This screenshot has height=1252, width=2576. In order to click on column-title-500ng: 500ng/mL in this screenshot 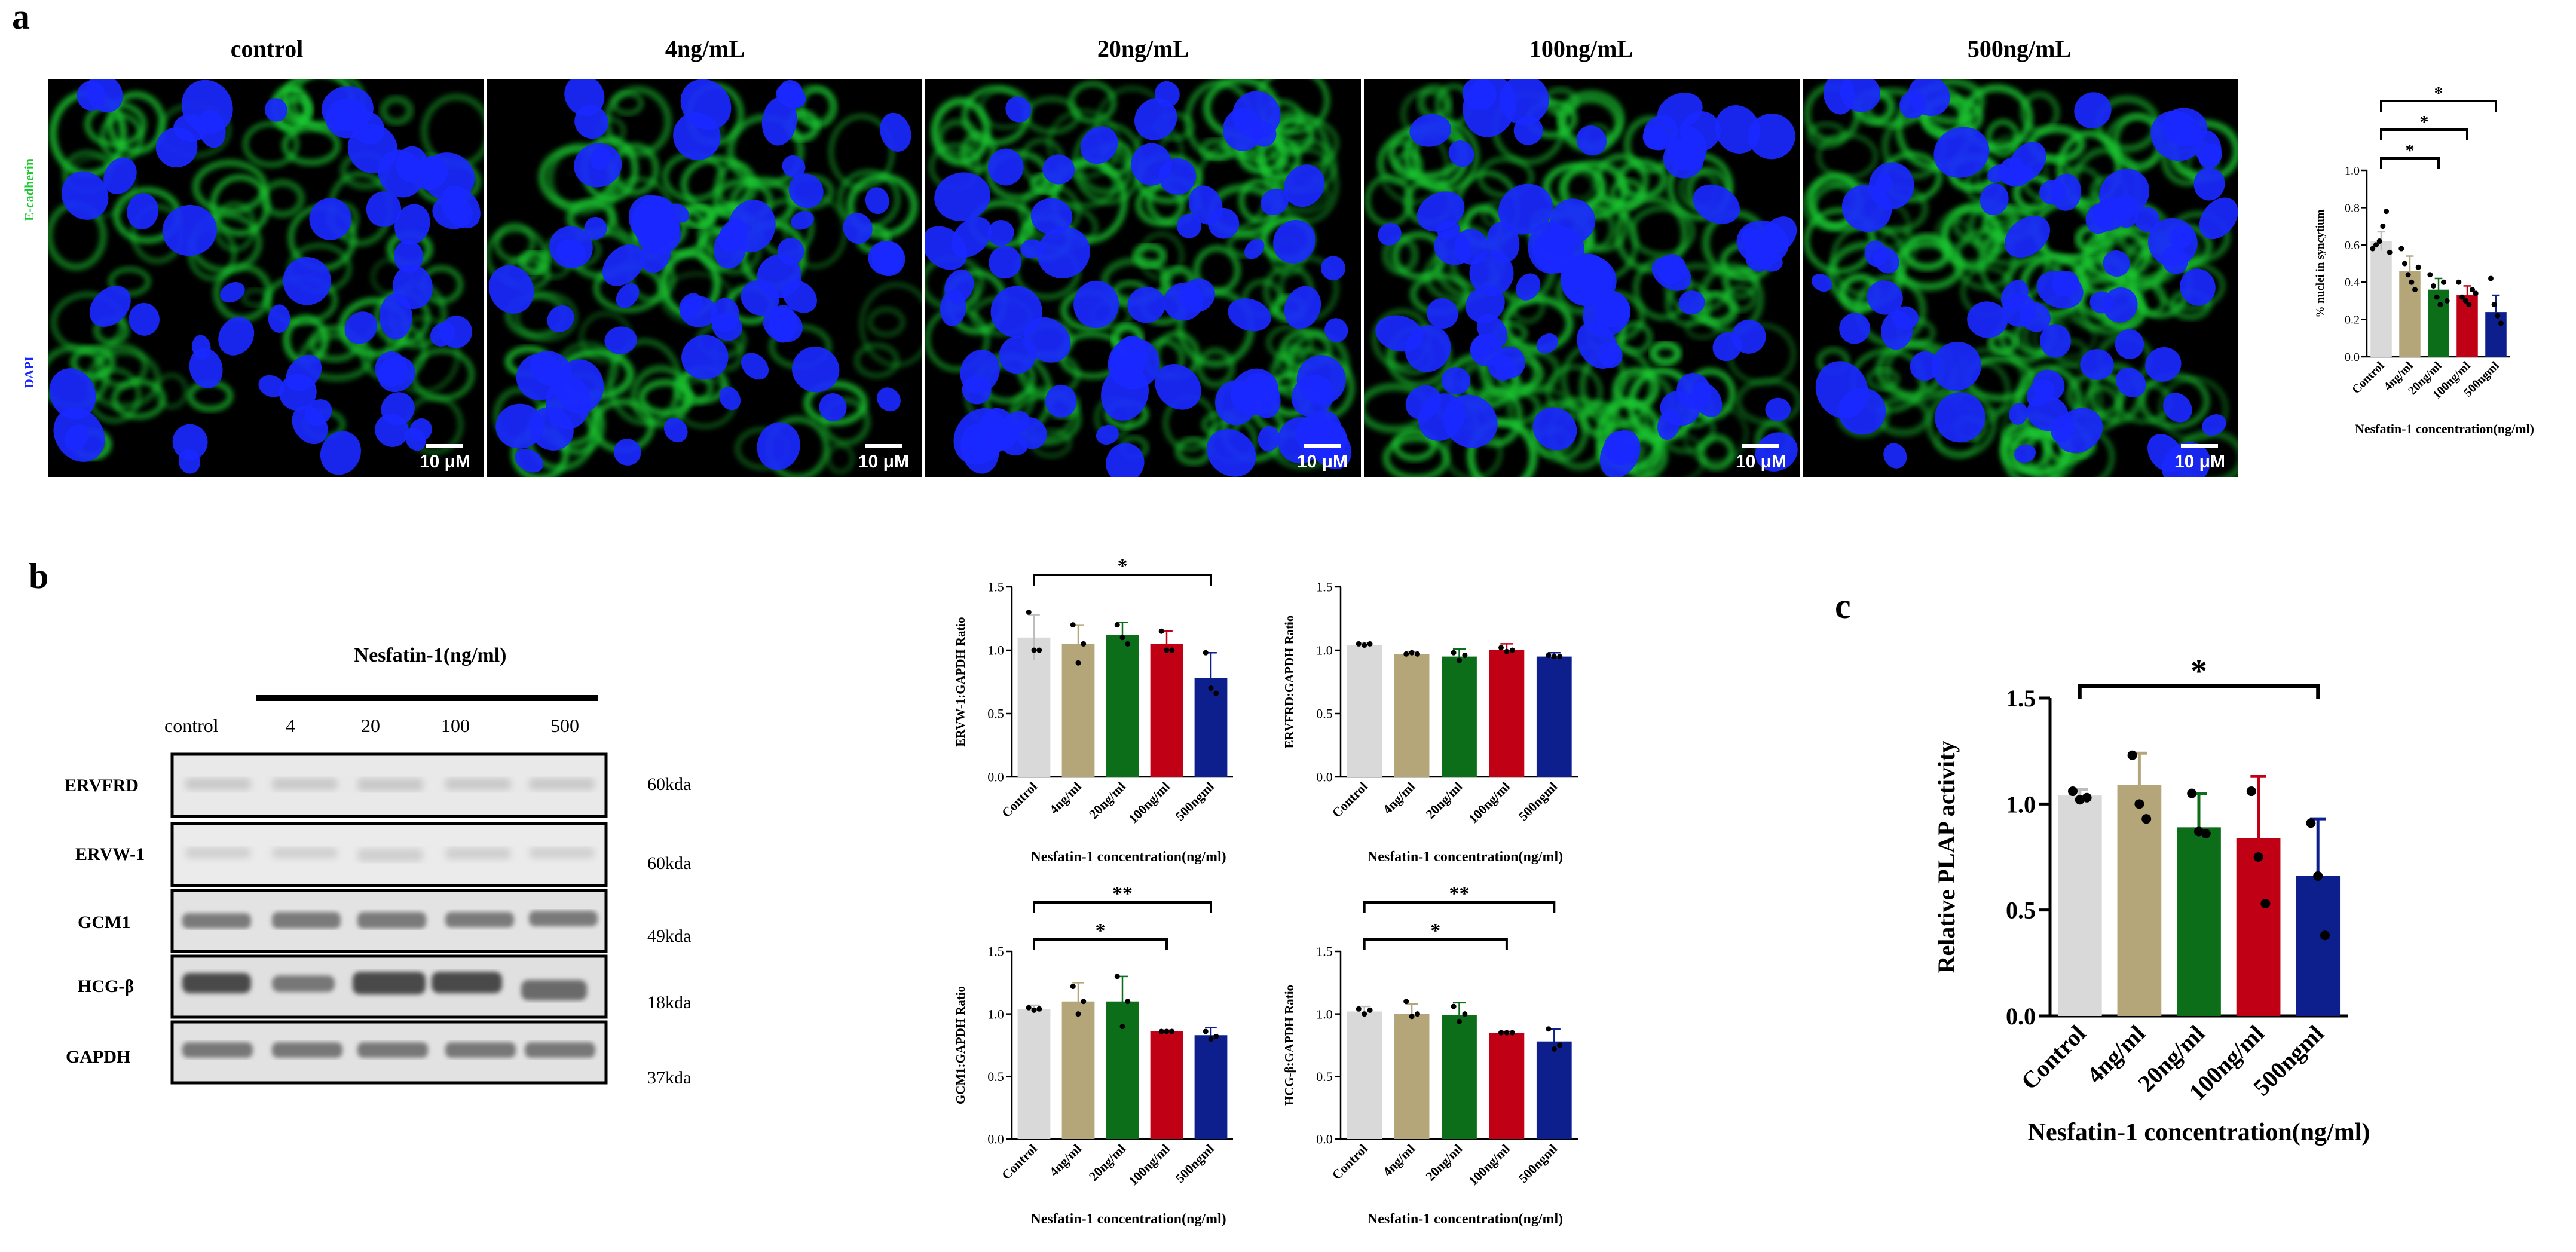, I will do `click(2019, 48)`.